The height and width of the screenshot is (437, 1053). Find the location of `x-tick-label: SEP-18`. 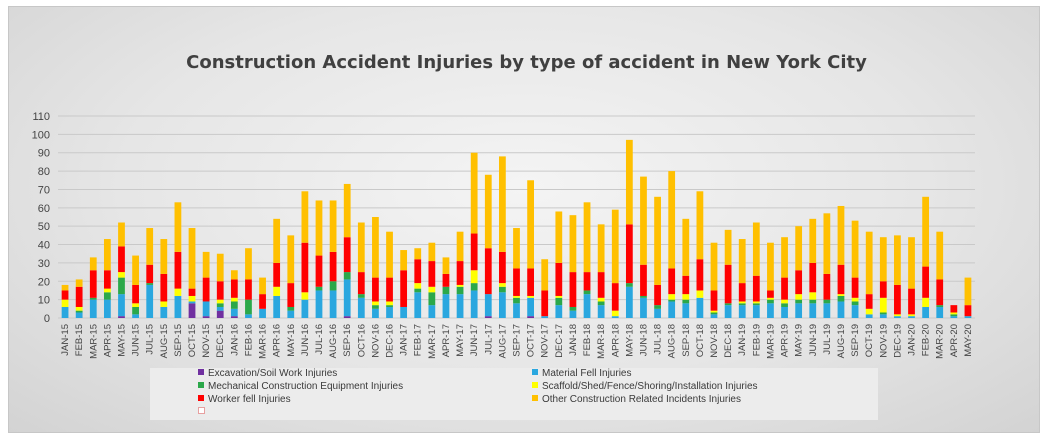

x-tick-label: SEP-18 is located at coordinates (686, 340).